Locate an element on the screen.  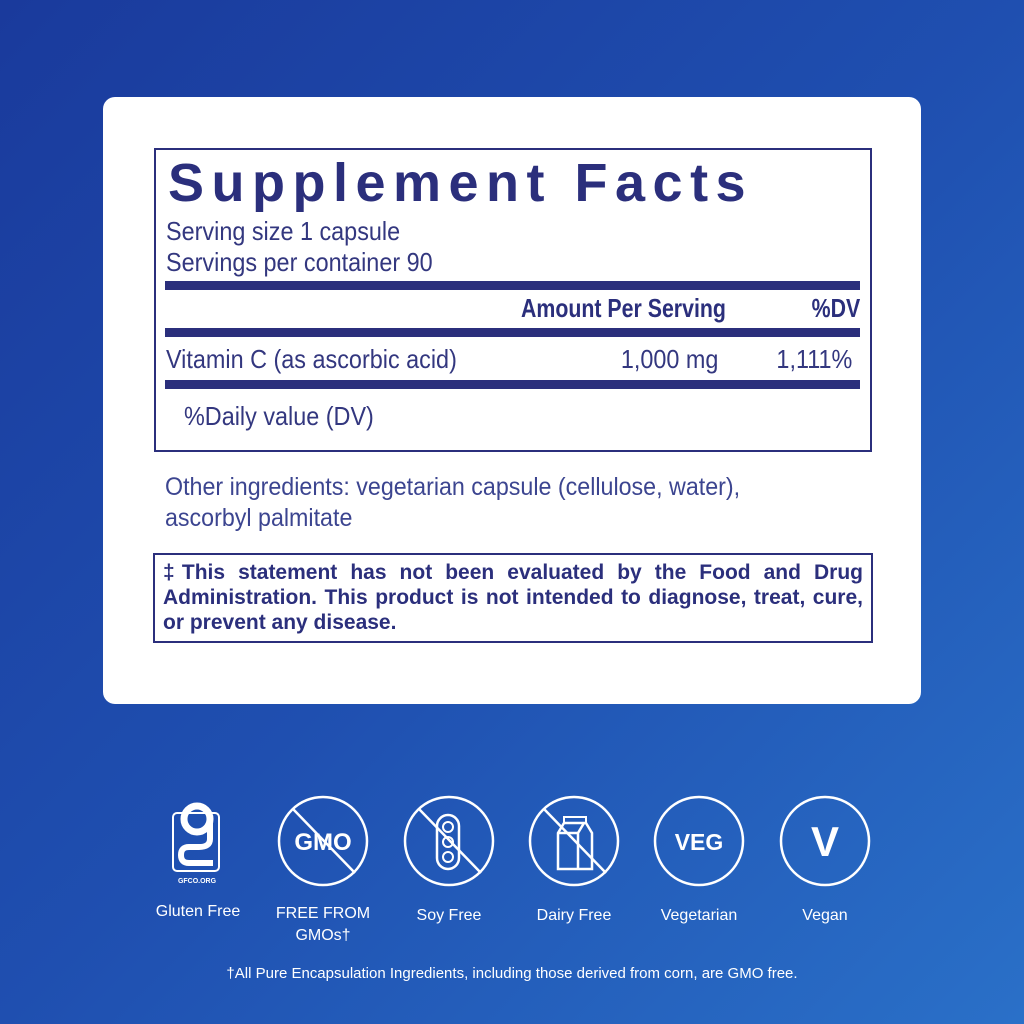
badge-label: Vegan is located at coordinates (825, 915).